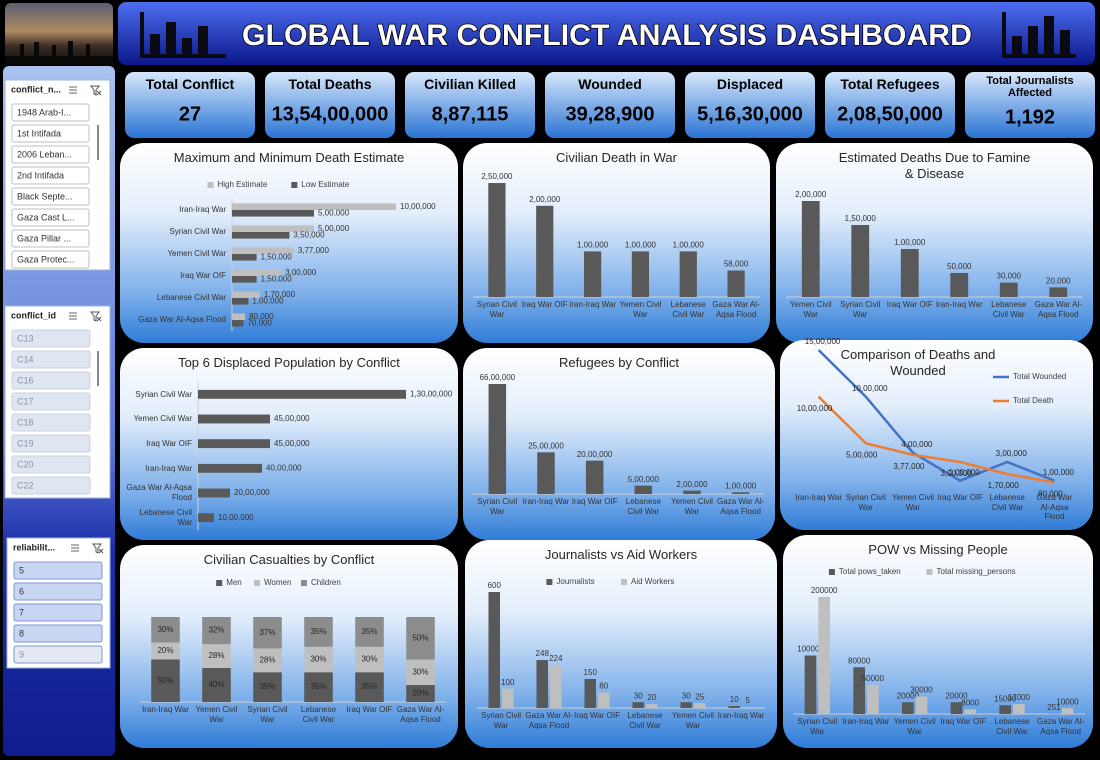 The width and height of the screenshot is (1100, 760). I want to click on chart-title: Estimated Deaths Due to Famine & Disease, so click(934, 165).